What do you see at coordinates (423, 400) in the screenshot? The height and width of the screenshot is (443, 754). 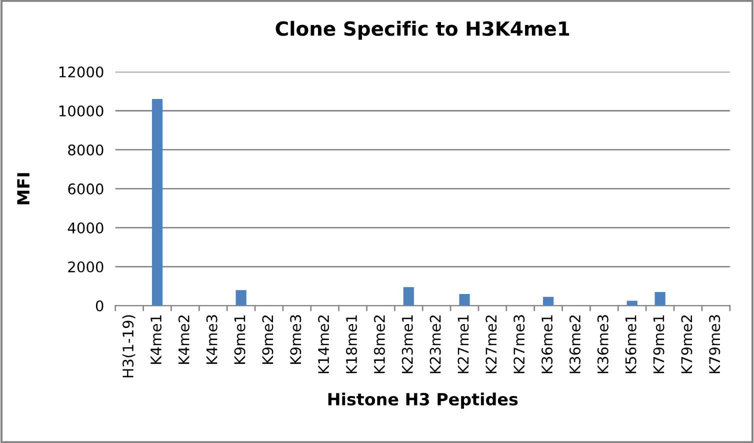 I see `x-axis-title: Histone H3 Peptides` at bounding box center [423, 400].